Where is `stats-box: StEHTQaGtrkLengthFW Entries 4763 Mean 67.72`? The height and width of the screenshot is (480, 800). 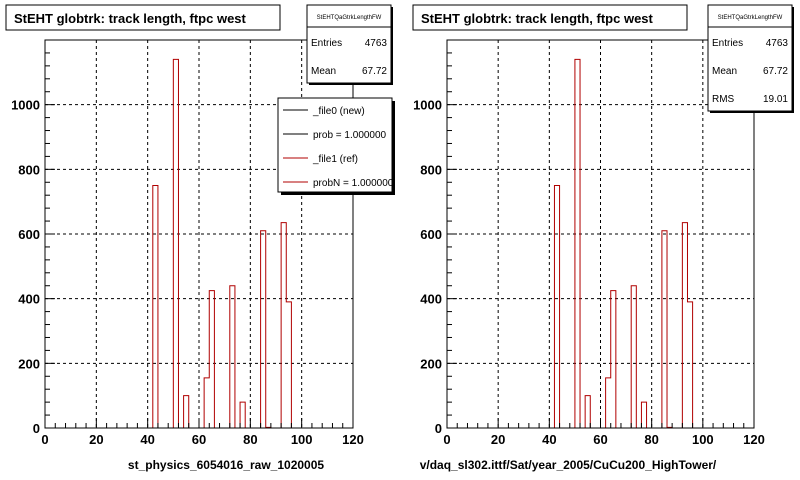 stats-box: StEHTQaGtrkLengthFW Entries 4763 Mean 67.72 is located at coordinates (349, 44).